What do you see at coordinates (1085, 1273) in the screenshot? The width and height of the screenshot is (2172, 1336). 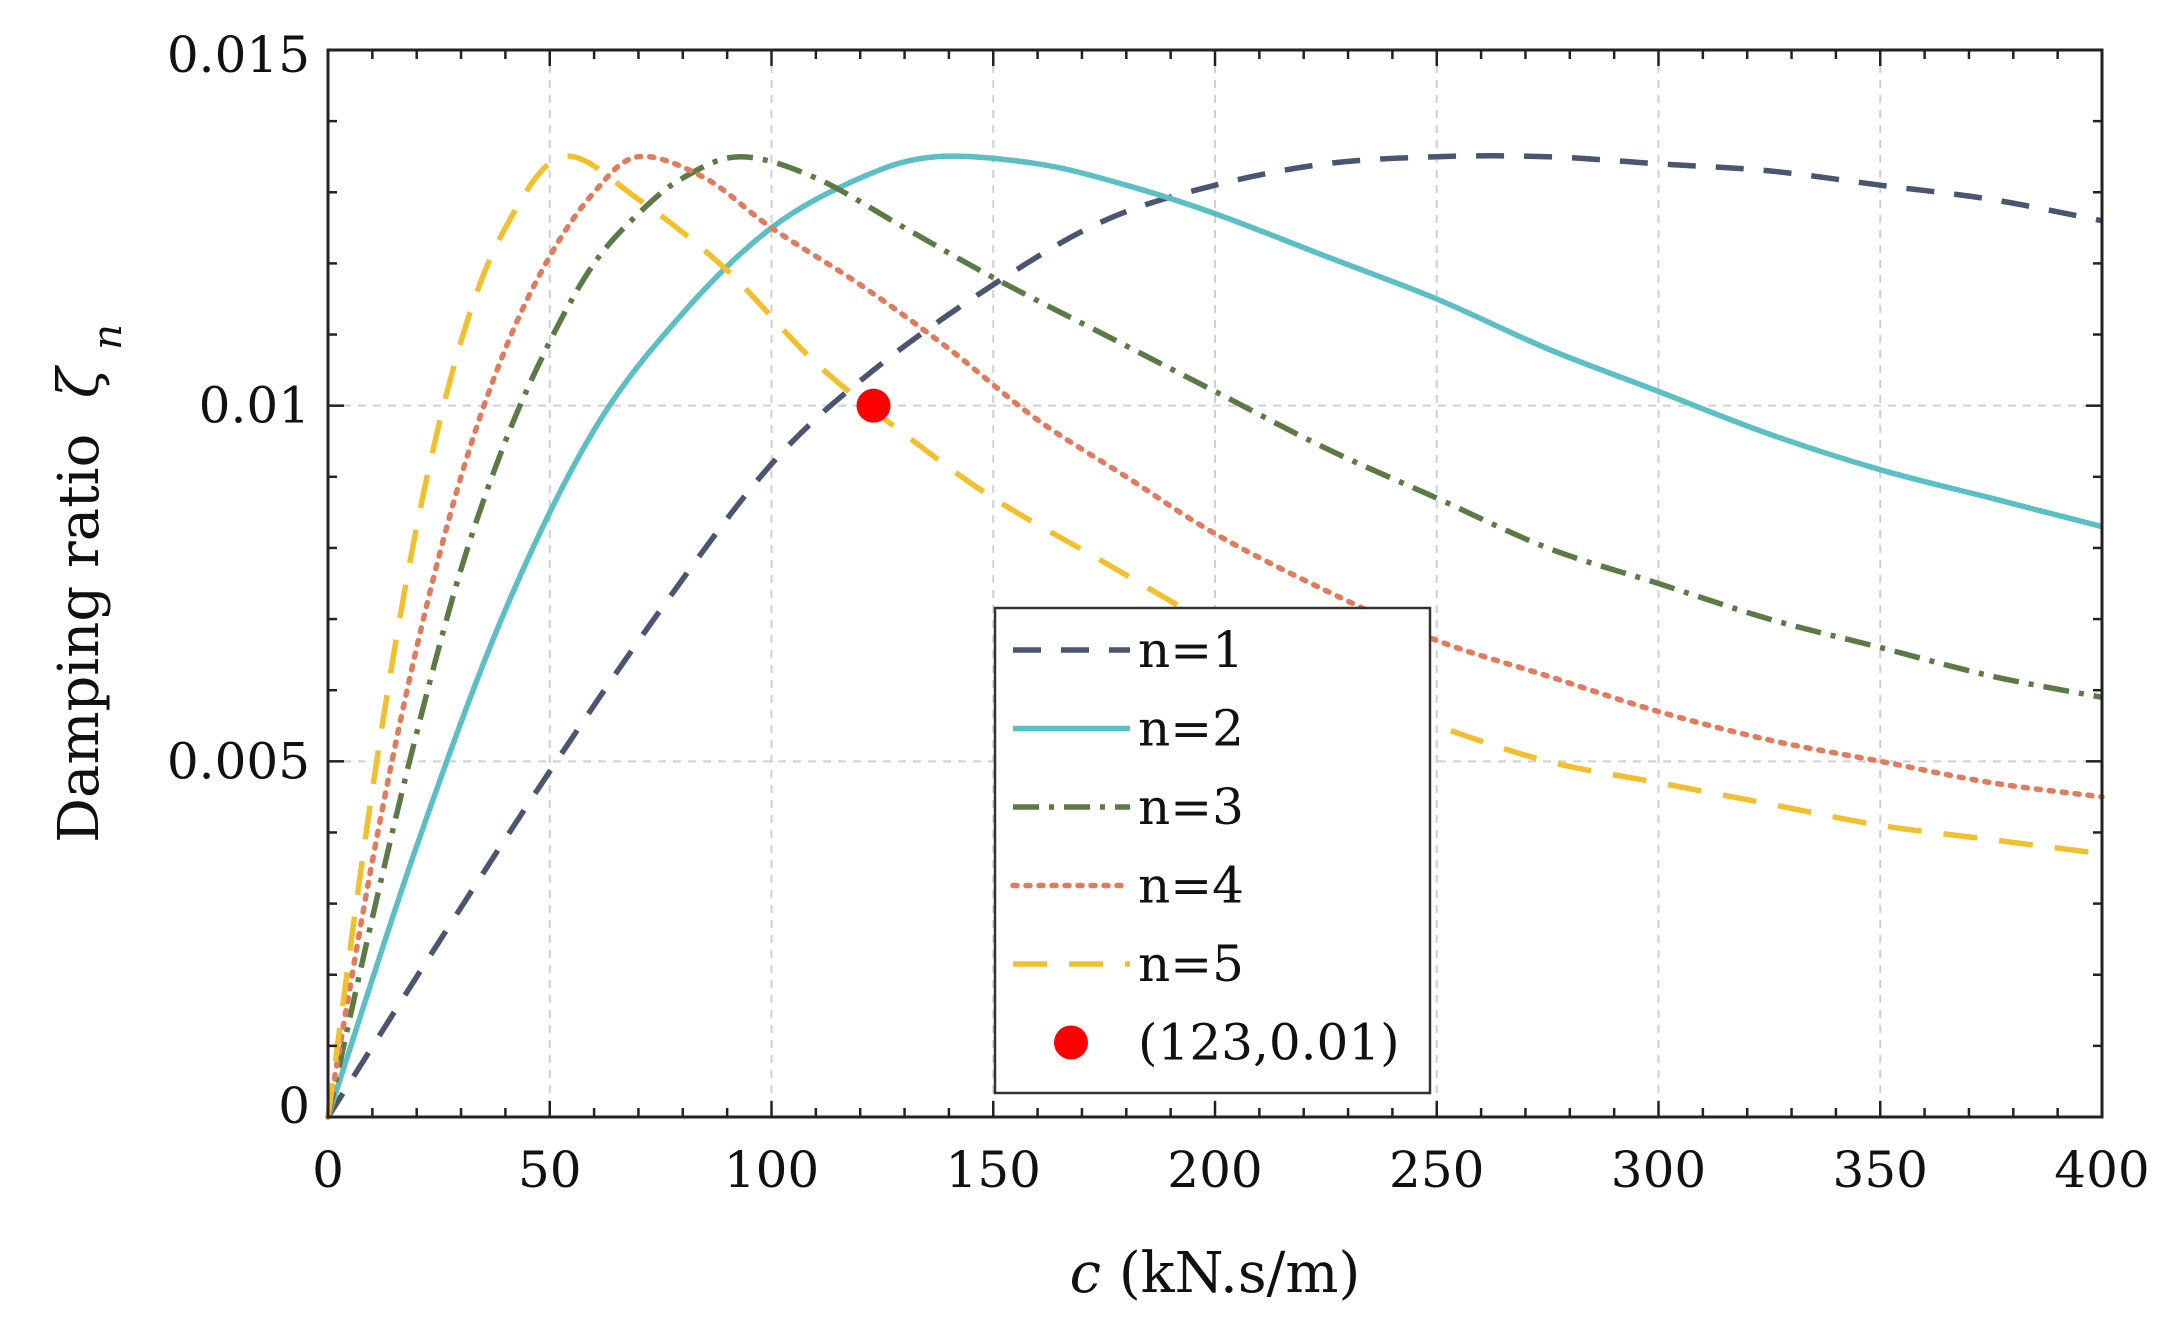 I see `x-axis-variable: c` at bounding box center [1085, 1273].